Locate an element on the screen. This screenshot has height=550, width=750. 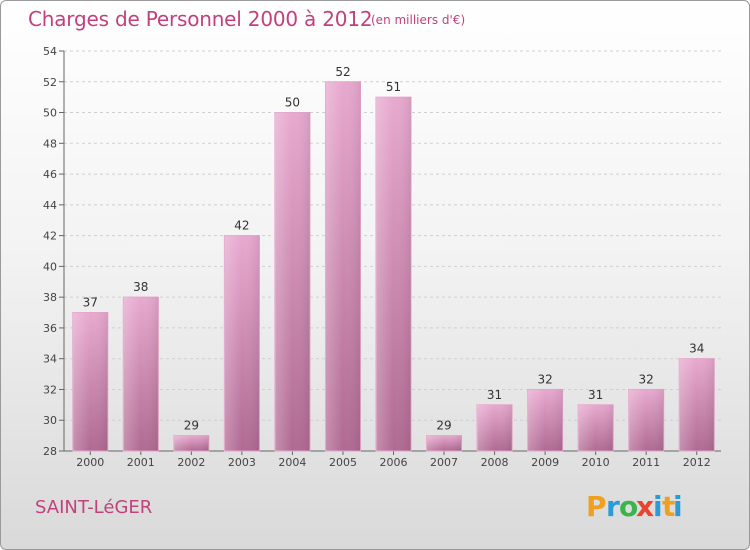
x-tick-label: 2008 is located at coordinates (495, 462).